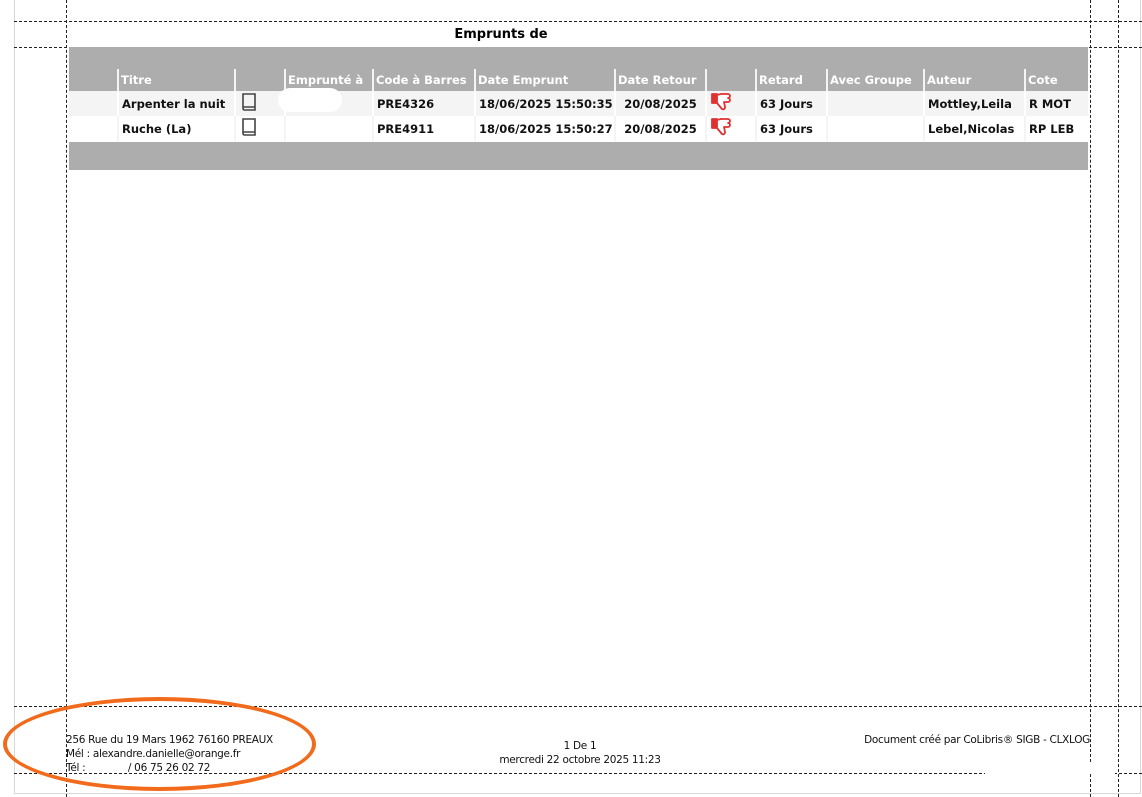 The height and width of the screenshot is (797, 1142). I want to click on footer-center: 1 De 1 mercredi 22 octobre 2025 11:23, so click(580, 753).